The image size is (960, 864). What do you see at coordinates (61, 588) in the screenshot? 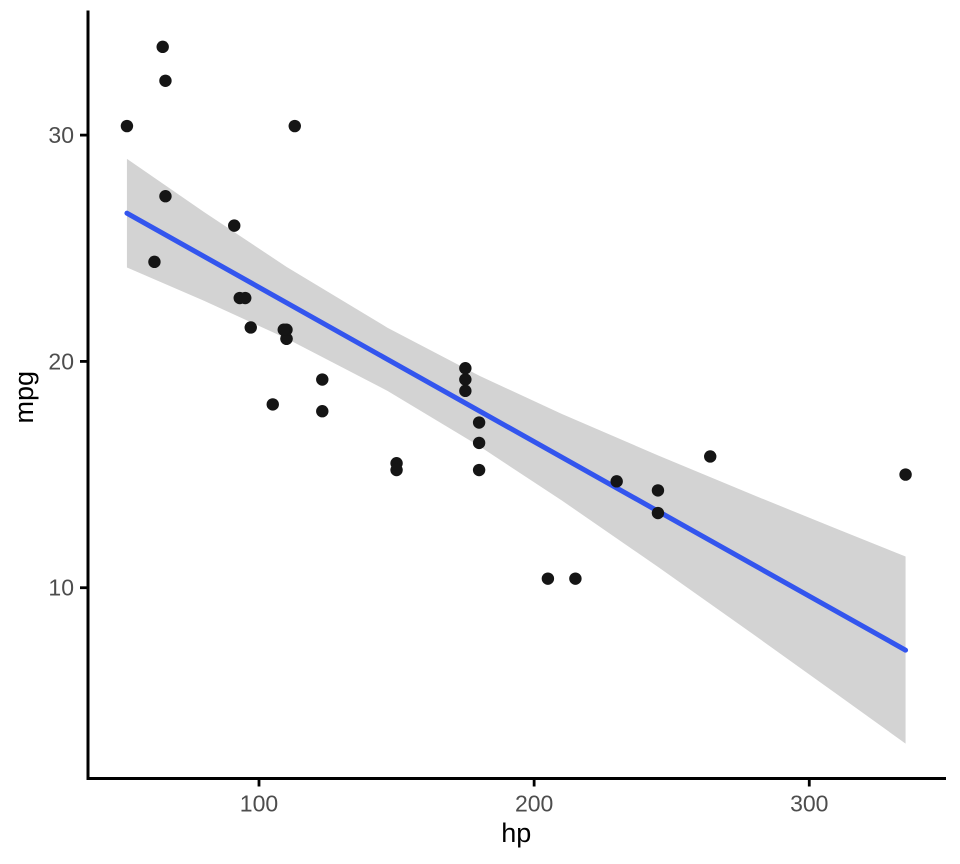
I see `y-tick-label: 10` at bounding box center [61, 588].